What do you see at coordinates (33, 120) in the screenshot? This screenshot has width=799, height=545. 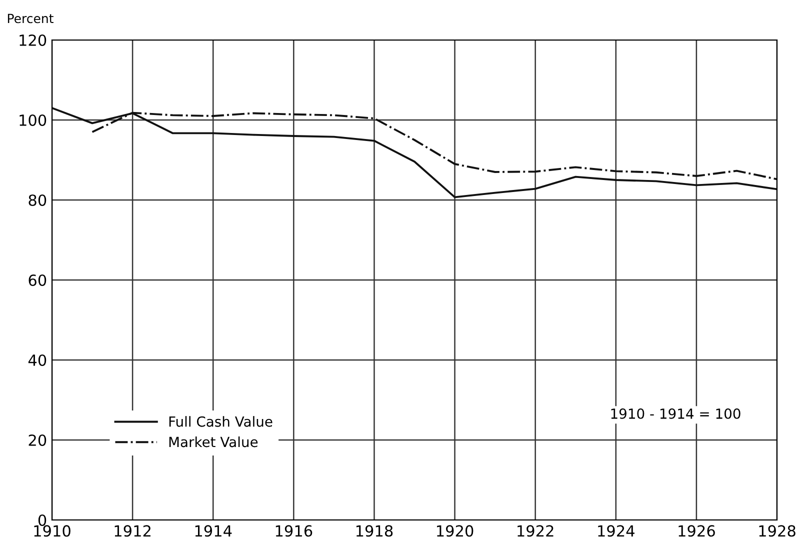 I see `y-tick-label: 100` at bounding box center [33, 120].